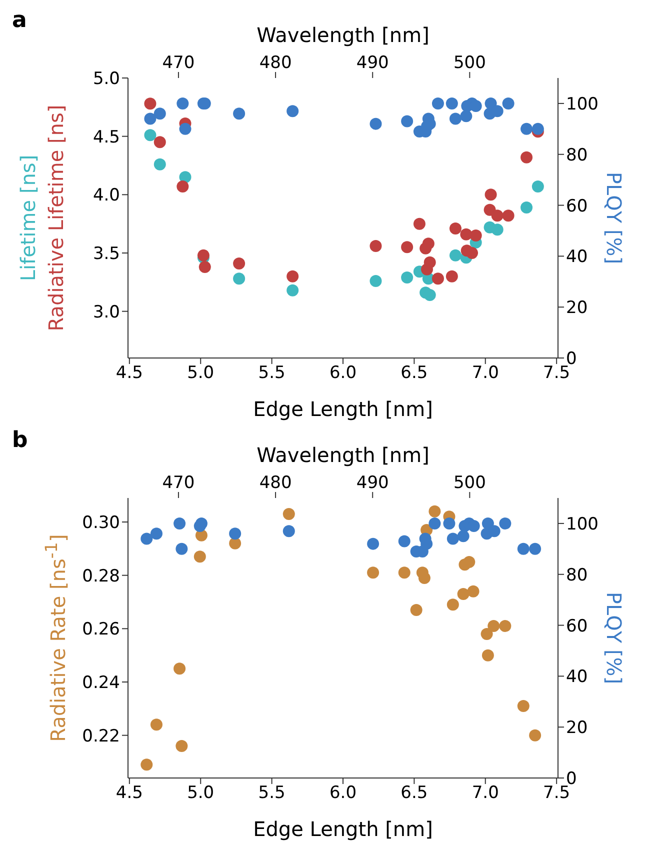  What do you see at coordinates (343, 373) in the screenshot?
I see `x-tick-label: 6.0` at bounding box center [343, 373].